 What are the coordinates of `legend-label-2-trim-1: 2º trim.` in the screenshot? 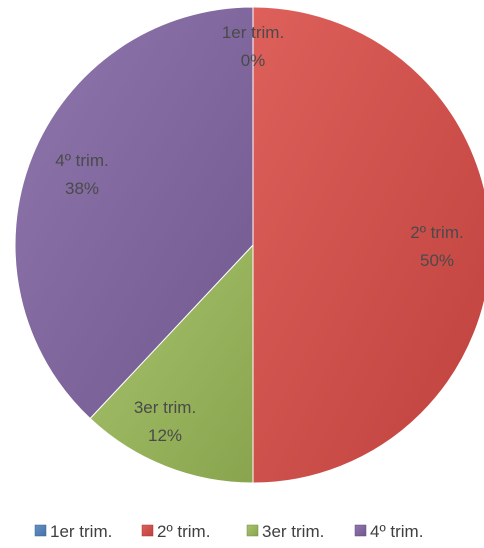 It's located at (183, 531).